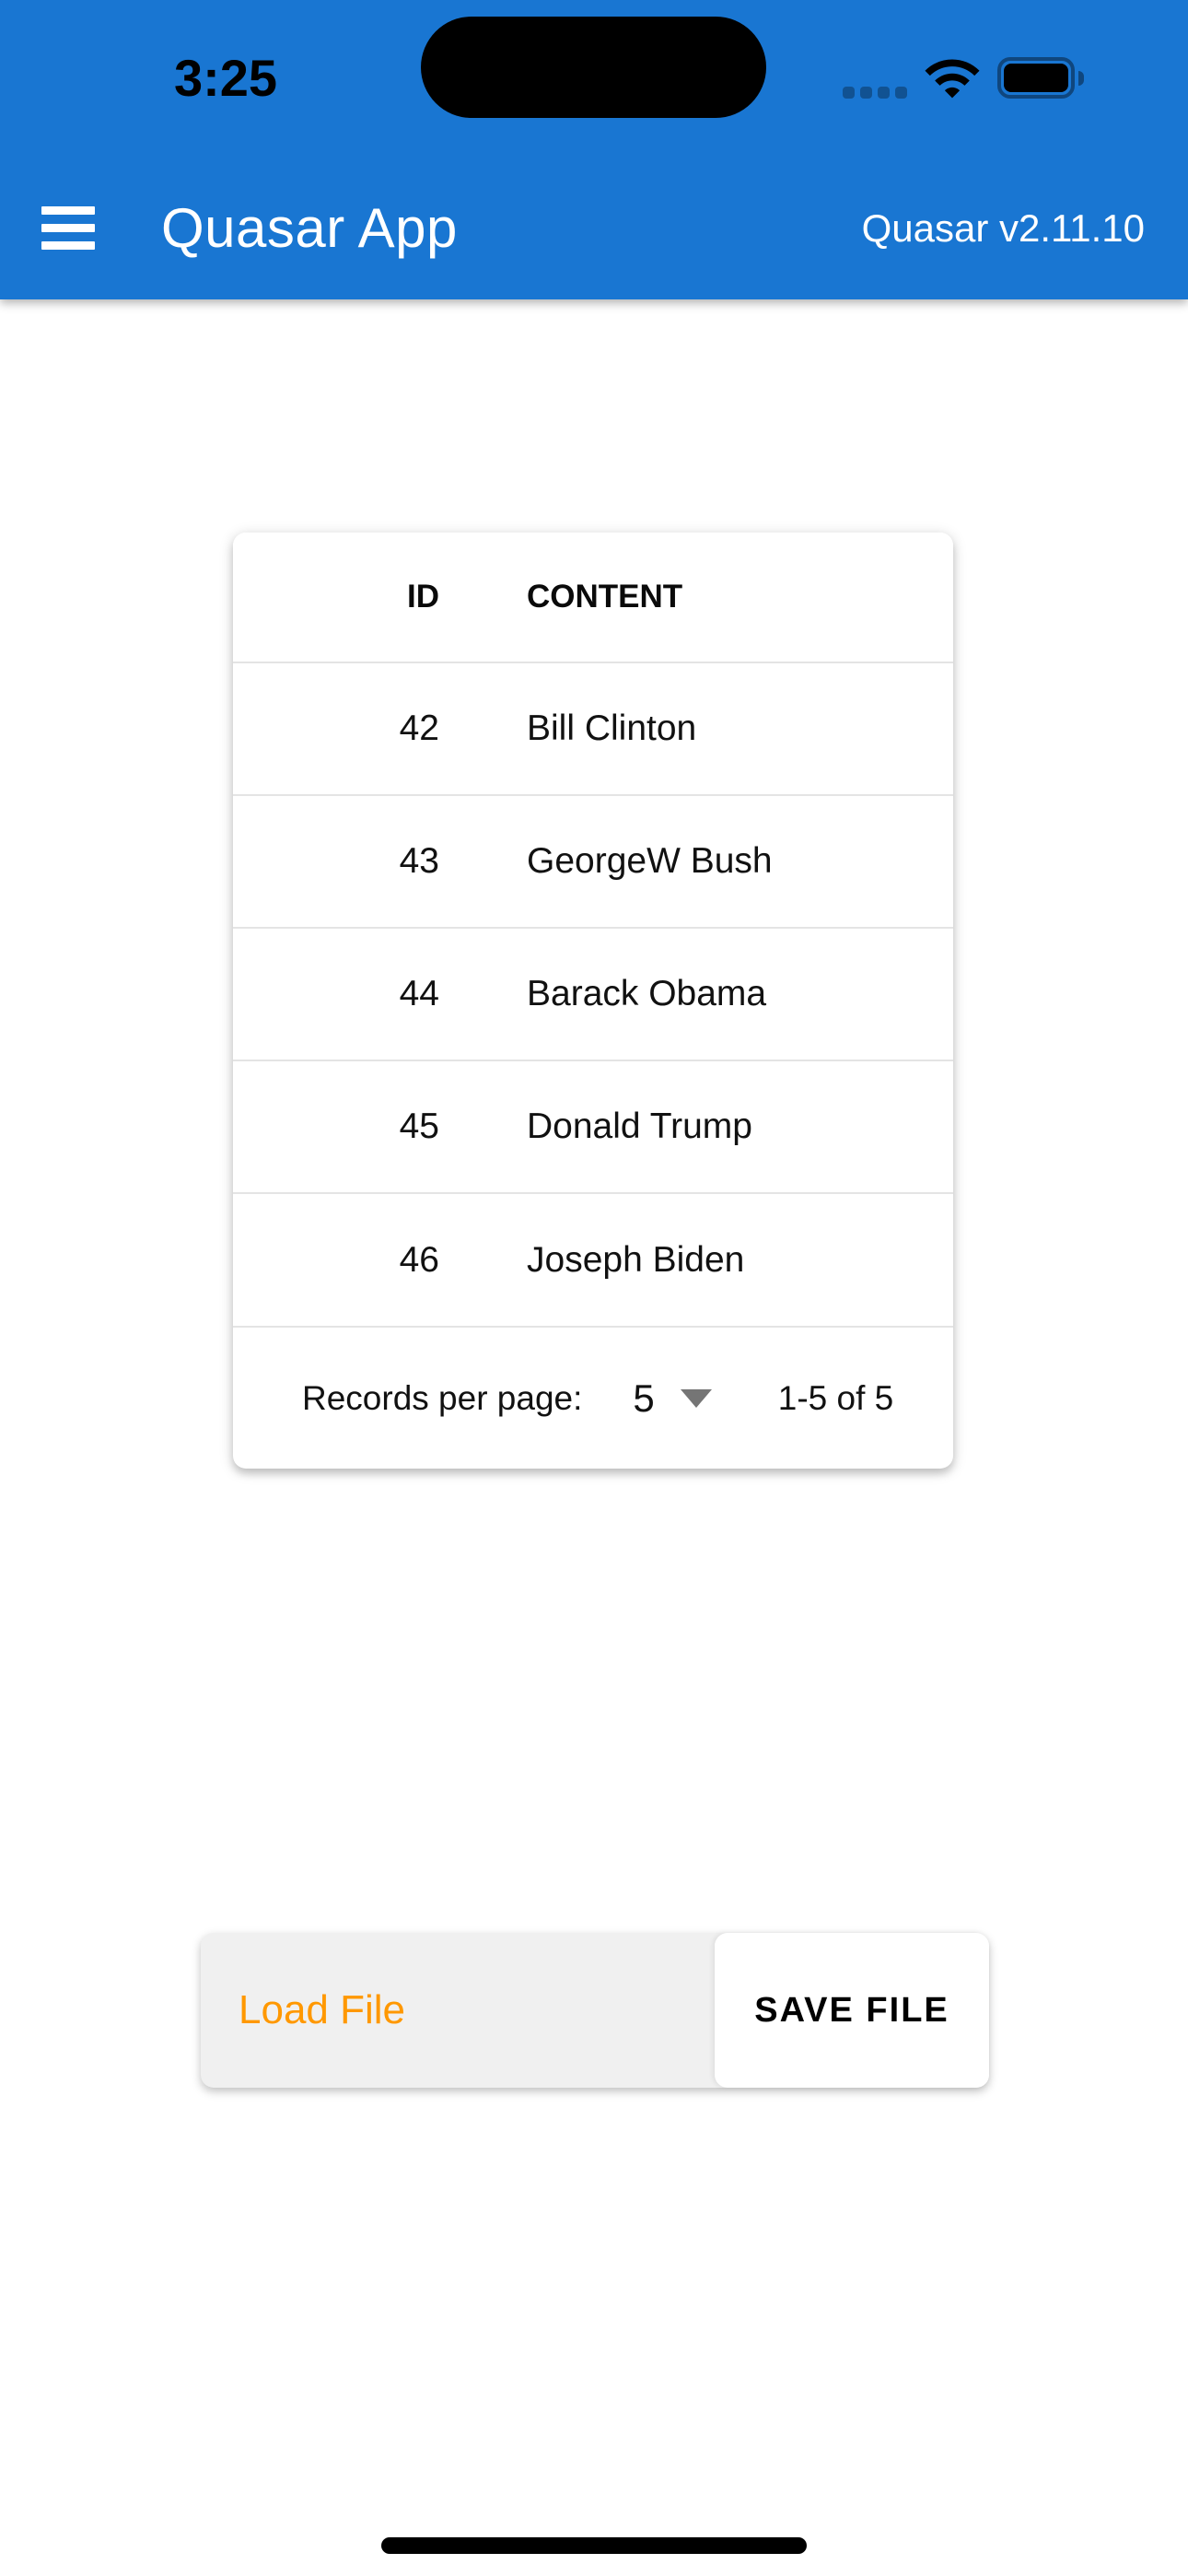  Describe the element at coordinates (458, 2010) in the screenshot. I see `load-file-button: Load File` at that location.